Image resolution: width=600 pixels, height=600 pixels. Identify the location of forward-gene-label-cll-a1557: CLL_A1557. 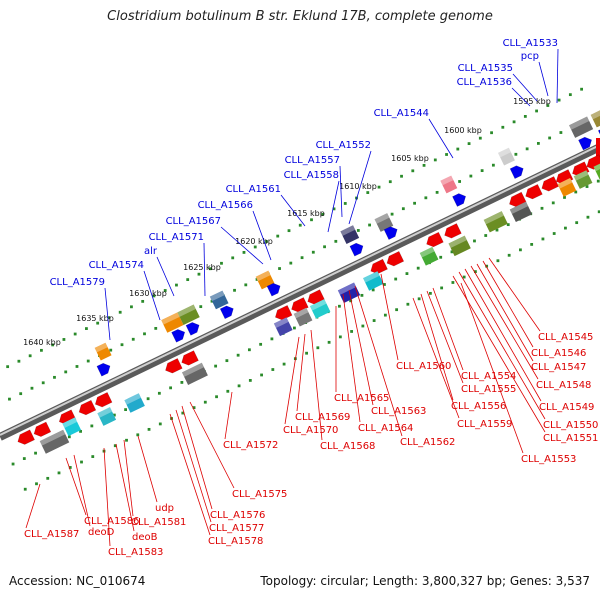
(312, 160).